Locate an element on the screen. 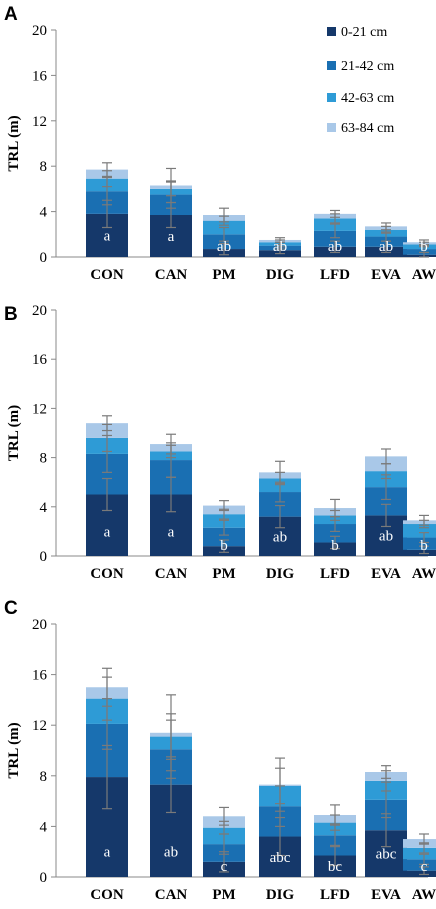 This screenshot has width=436, height=909. legend: 0-21 cm 21-42 cm 42-63 cm 63-84 cm is located at coordinates (360, 80).